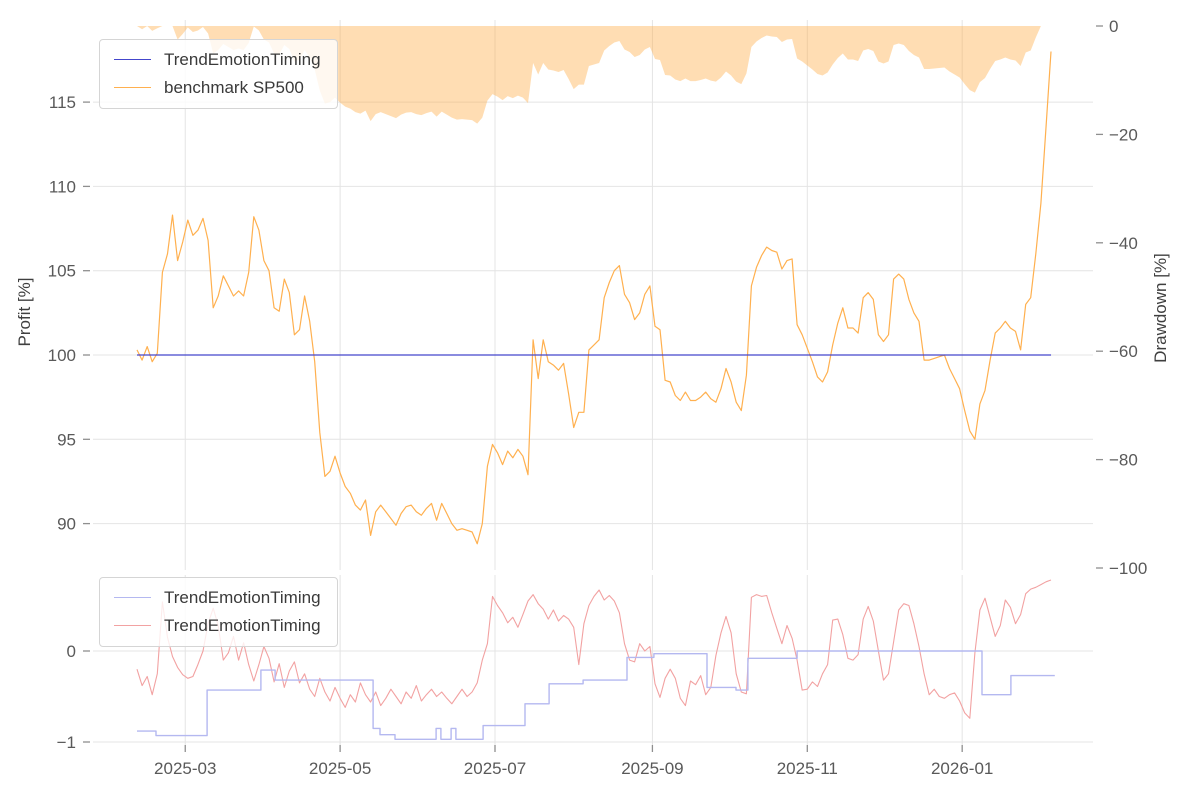  I want to click on legend-entry-strategy: TrendEmotionTiming, so click(217, 59).